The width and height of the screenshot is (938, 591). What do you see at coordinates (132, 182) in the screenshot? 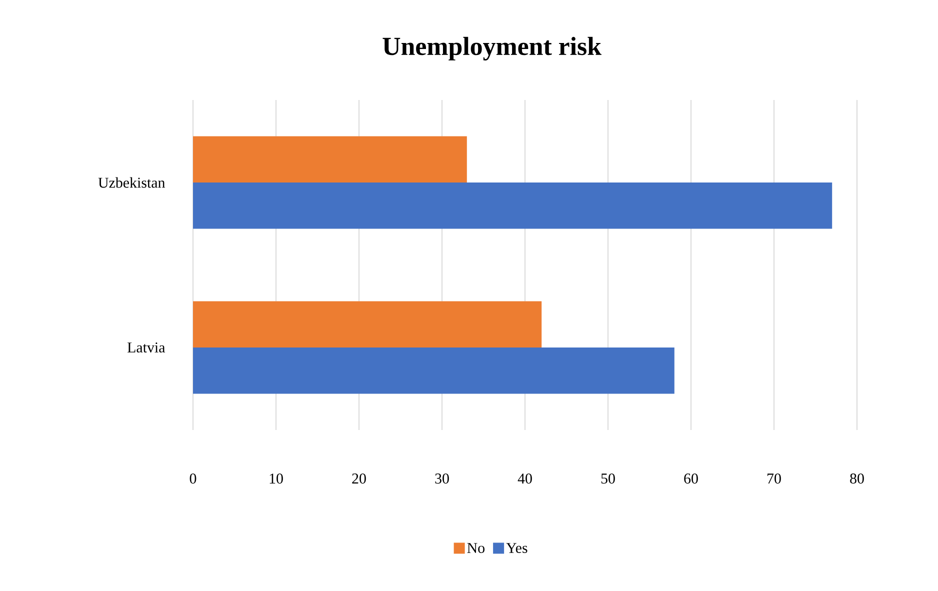
I see `y-tick-label: Uzbekistan` at bounding box center [132, 182].